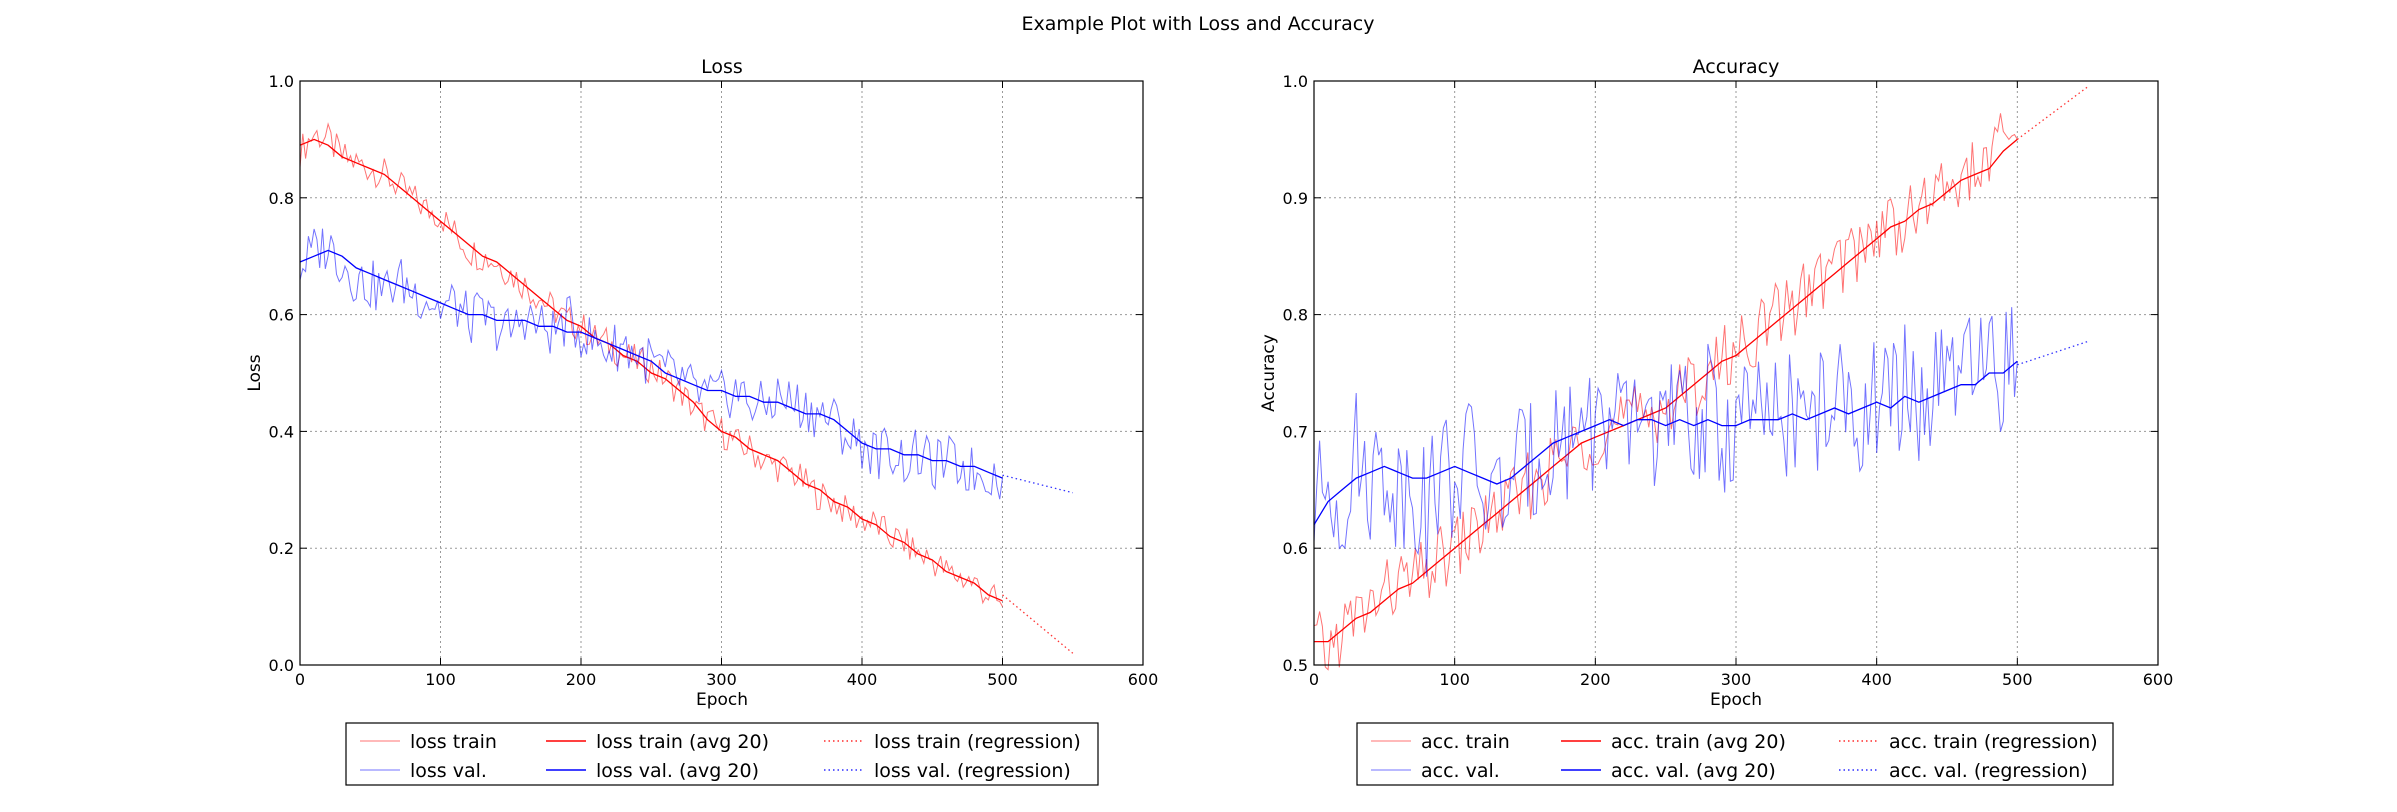 This screenshot has height=812, width=2397. I want to click on accuracy-chart-legend-label-acc-val: acc. val., so click(1460, 771).